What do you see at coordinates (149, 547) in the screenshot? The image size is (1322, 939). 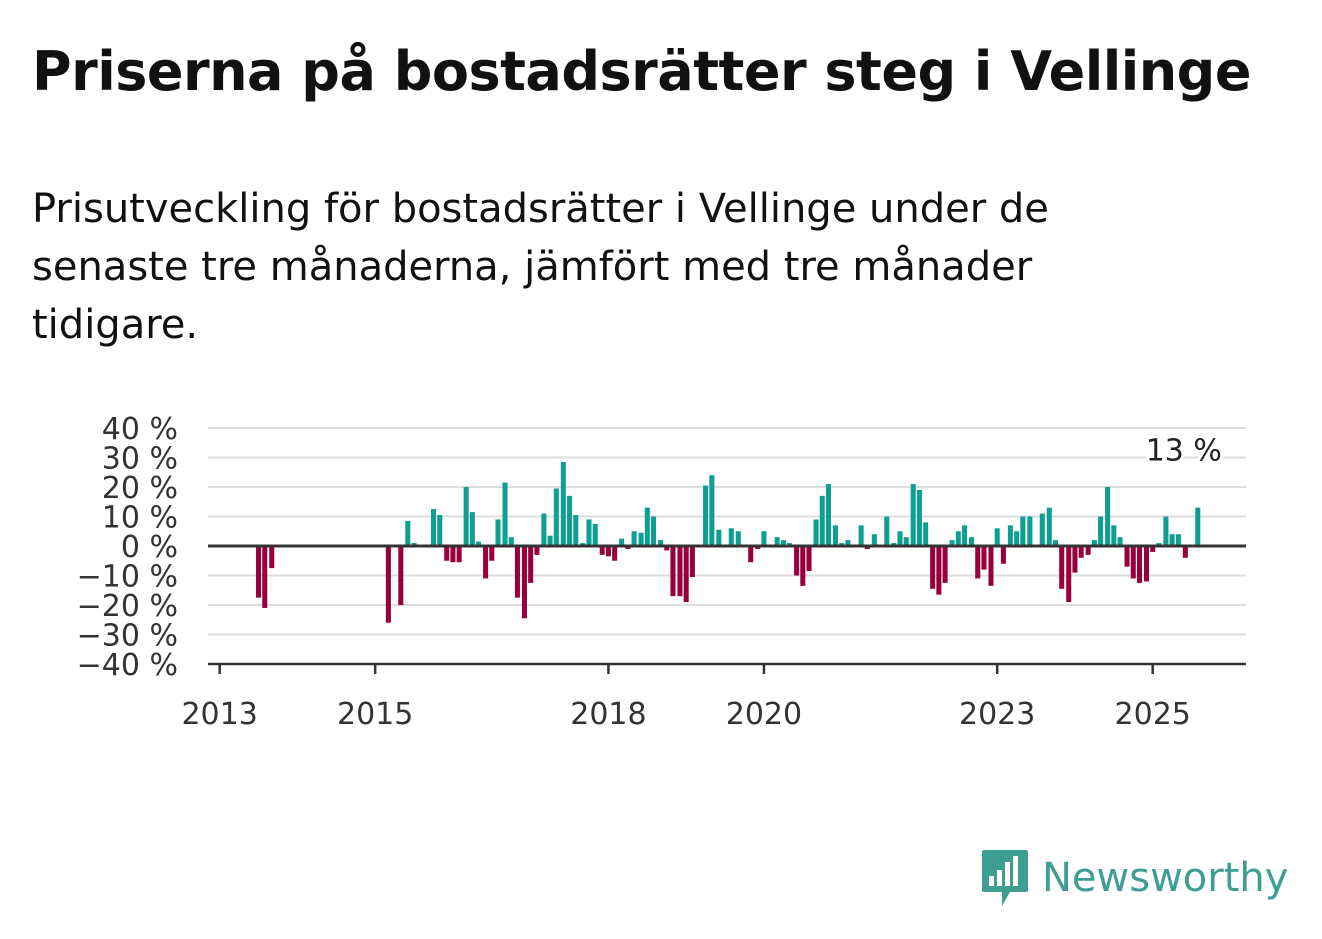 I see `y-tick-label: 0 %` at bounding box center [149, 547].